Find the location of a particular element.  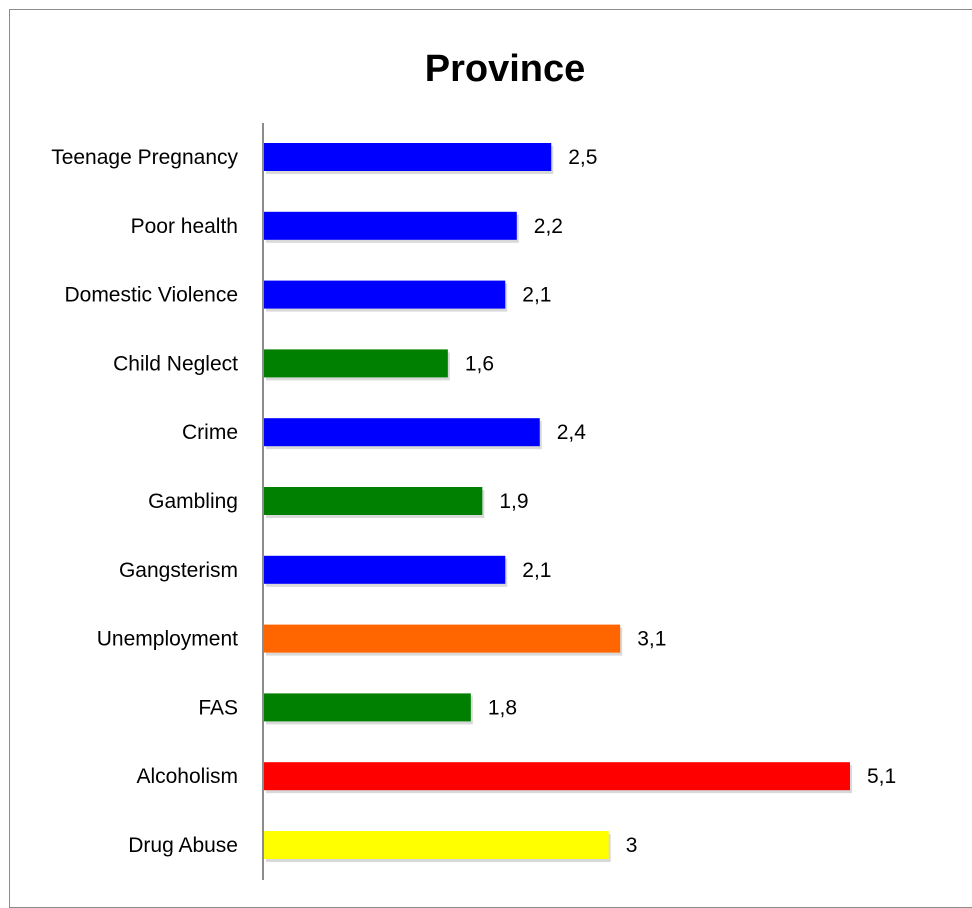

category-label: Teenage Pregnancy is located at coordinates (144, 157).